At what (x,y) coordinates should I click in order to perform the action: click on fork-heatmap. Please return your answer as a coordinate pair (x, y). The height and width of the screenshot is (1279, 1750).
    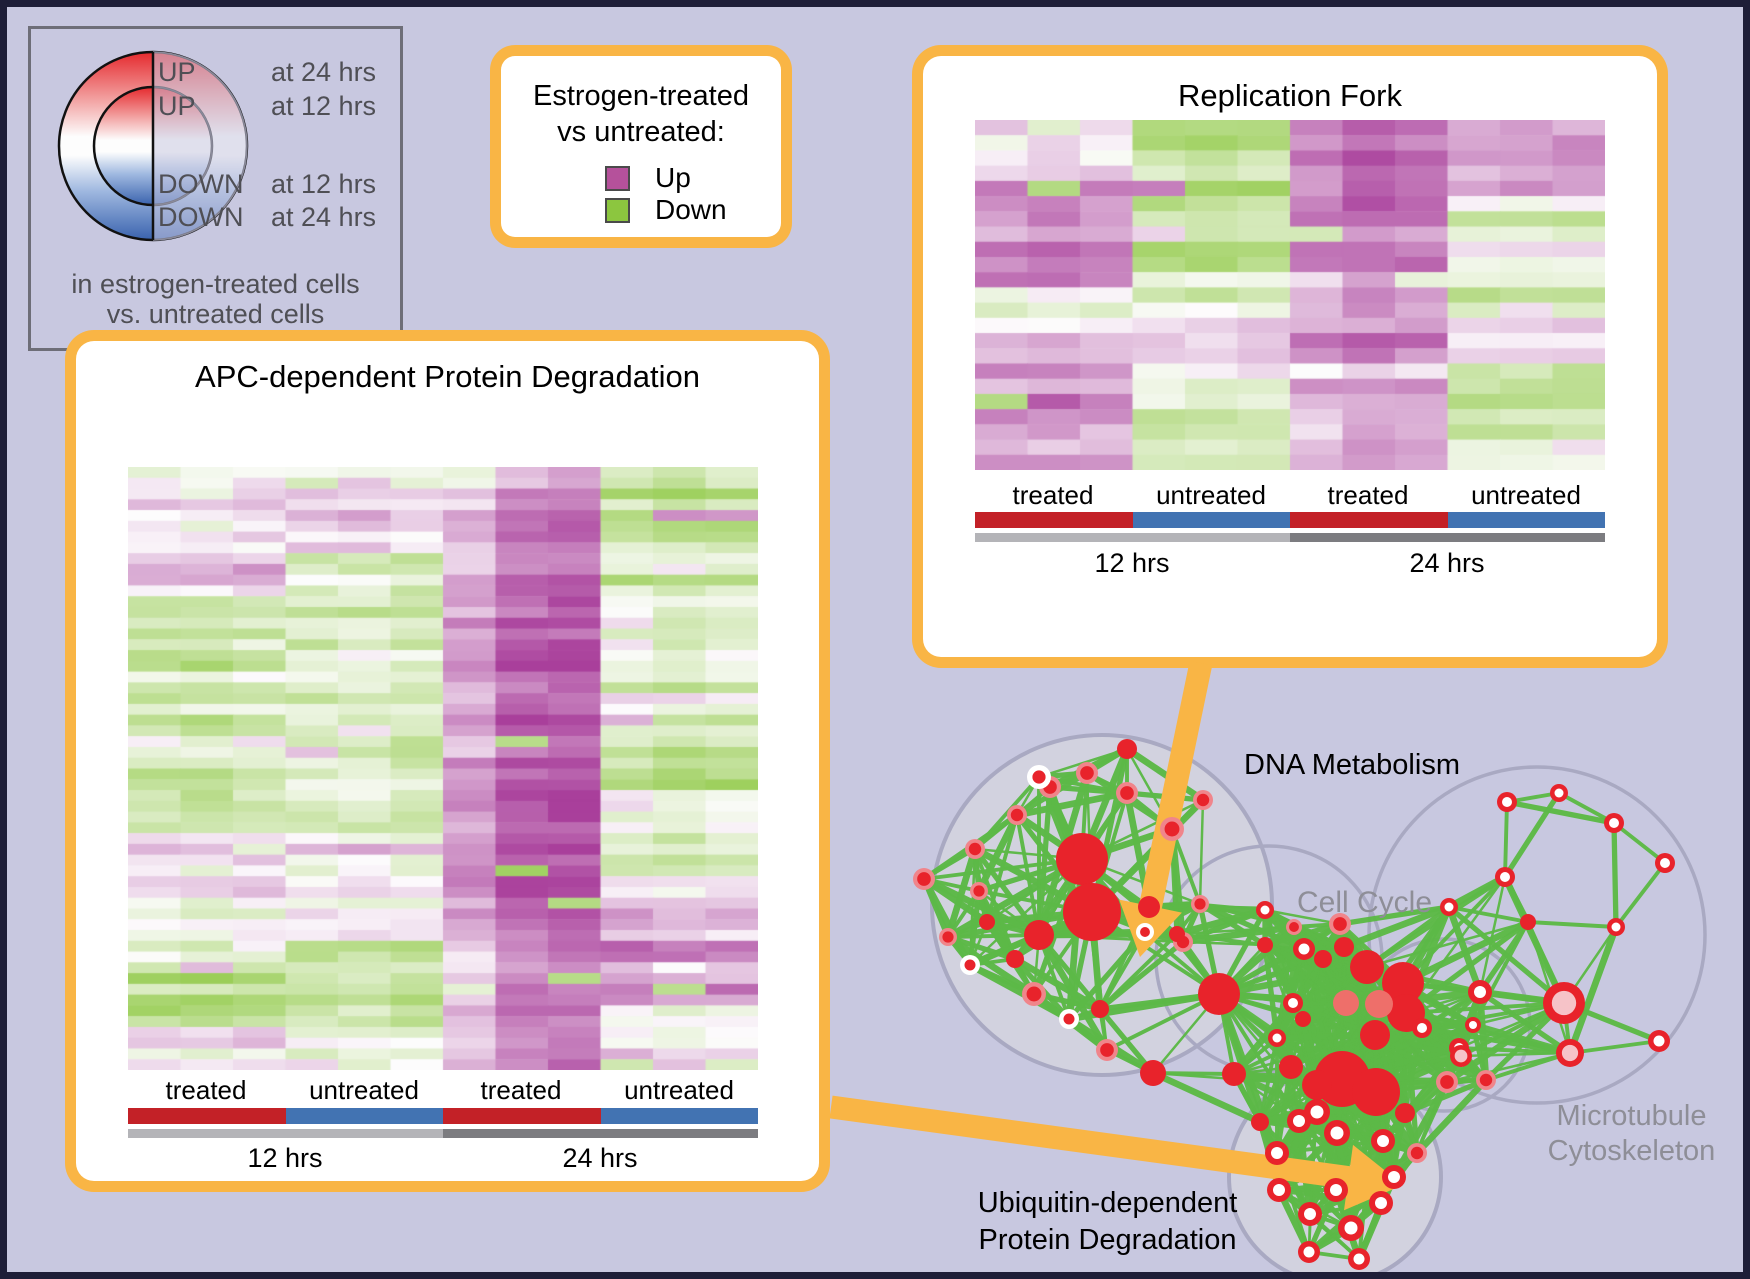
    Looking at the image, I should click on (1290, 295).